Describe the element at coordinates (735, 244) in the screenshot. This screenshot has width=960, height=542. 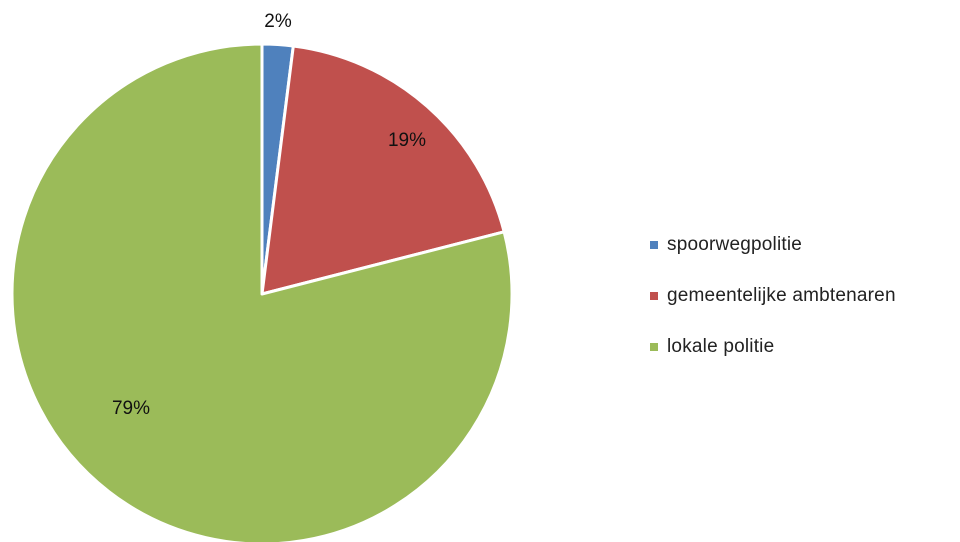
I see `legend-label-spoorwegpolitie: spoorwegpolitie` at that location.